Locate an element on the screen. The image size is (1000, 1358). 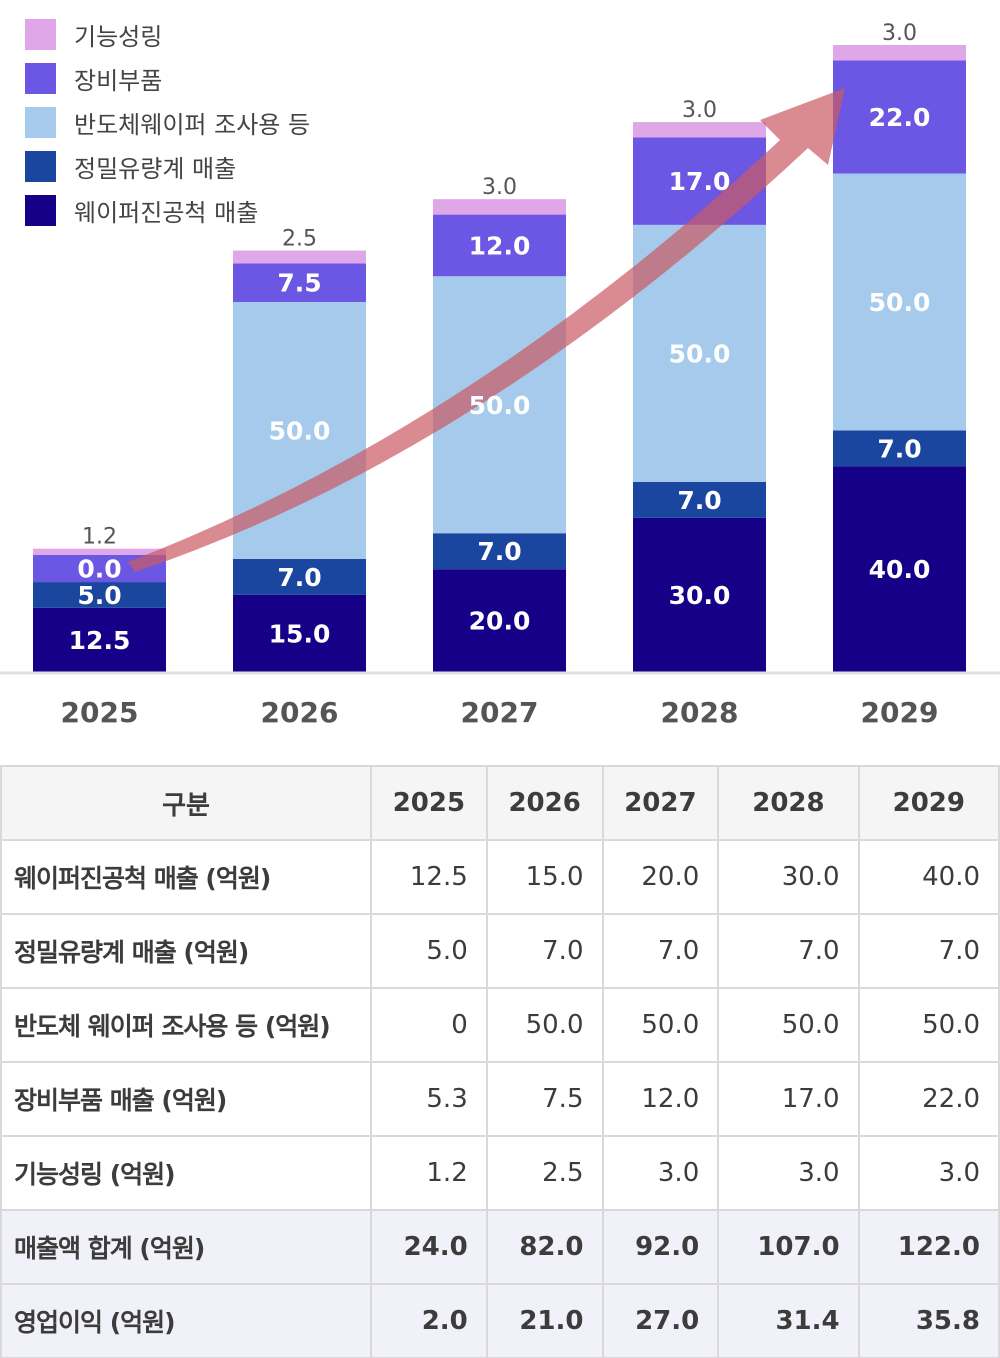
row-label: 기능성링 (억원) is located at coordinates (186, 1173).